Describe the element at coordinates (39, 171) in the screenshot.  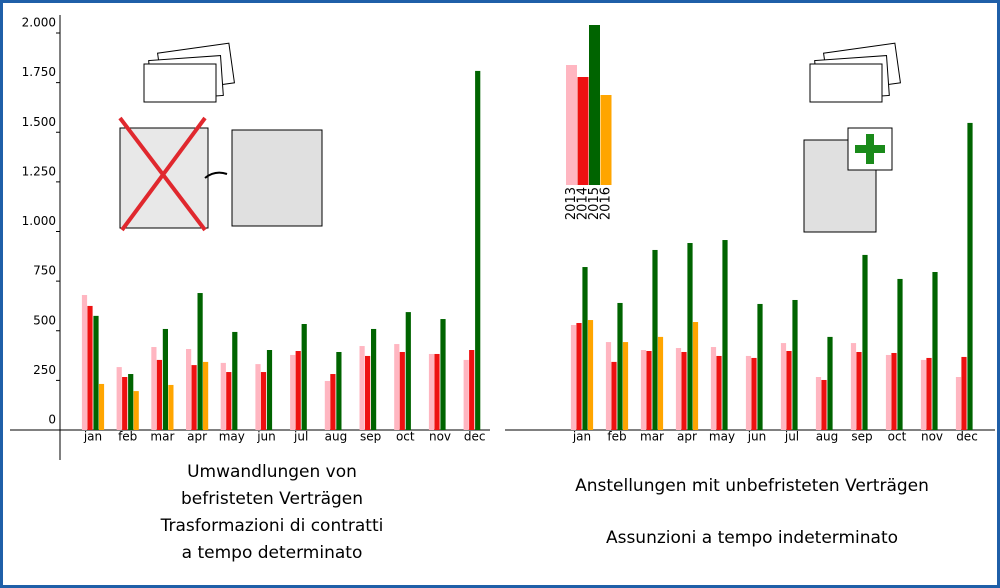
I see `y-tick-label: 1.250` at that location.